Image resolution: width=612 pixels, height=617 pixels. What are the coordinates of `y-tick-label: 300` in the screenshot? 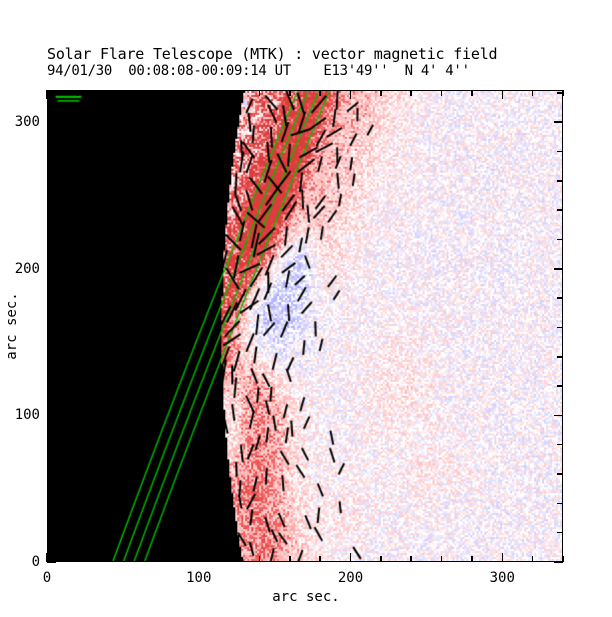 It's located at (27, 122).